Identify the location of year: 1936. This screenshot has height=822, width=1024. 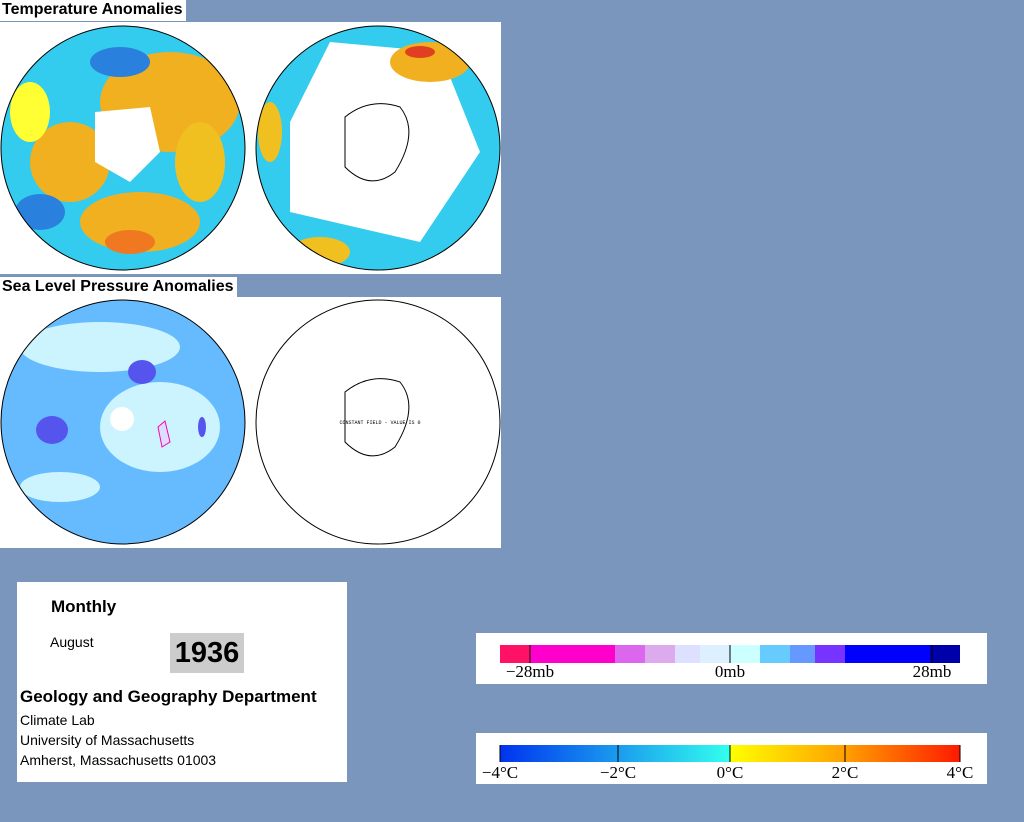
(207, 653).